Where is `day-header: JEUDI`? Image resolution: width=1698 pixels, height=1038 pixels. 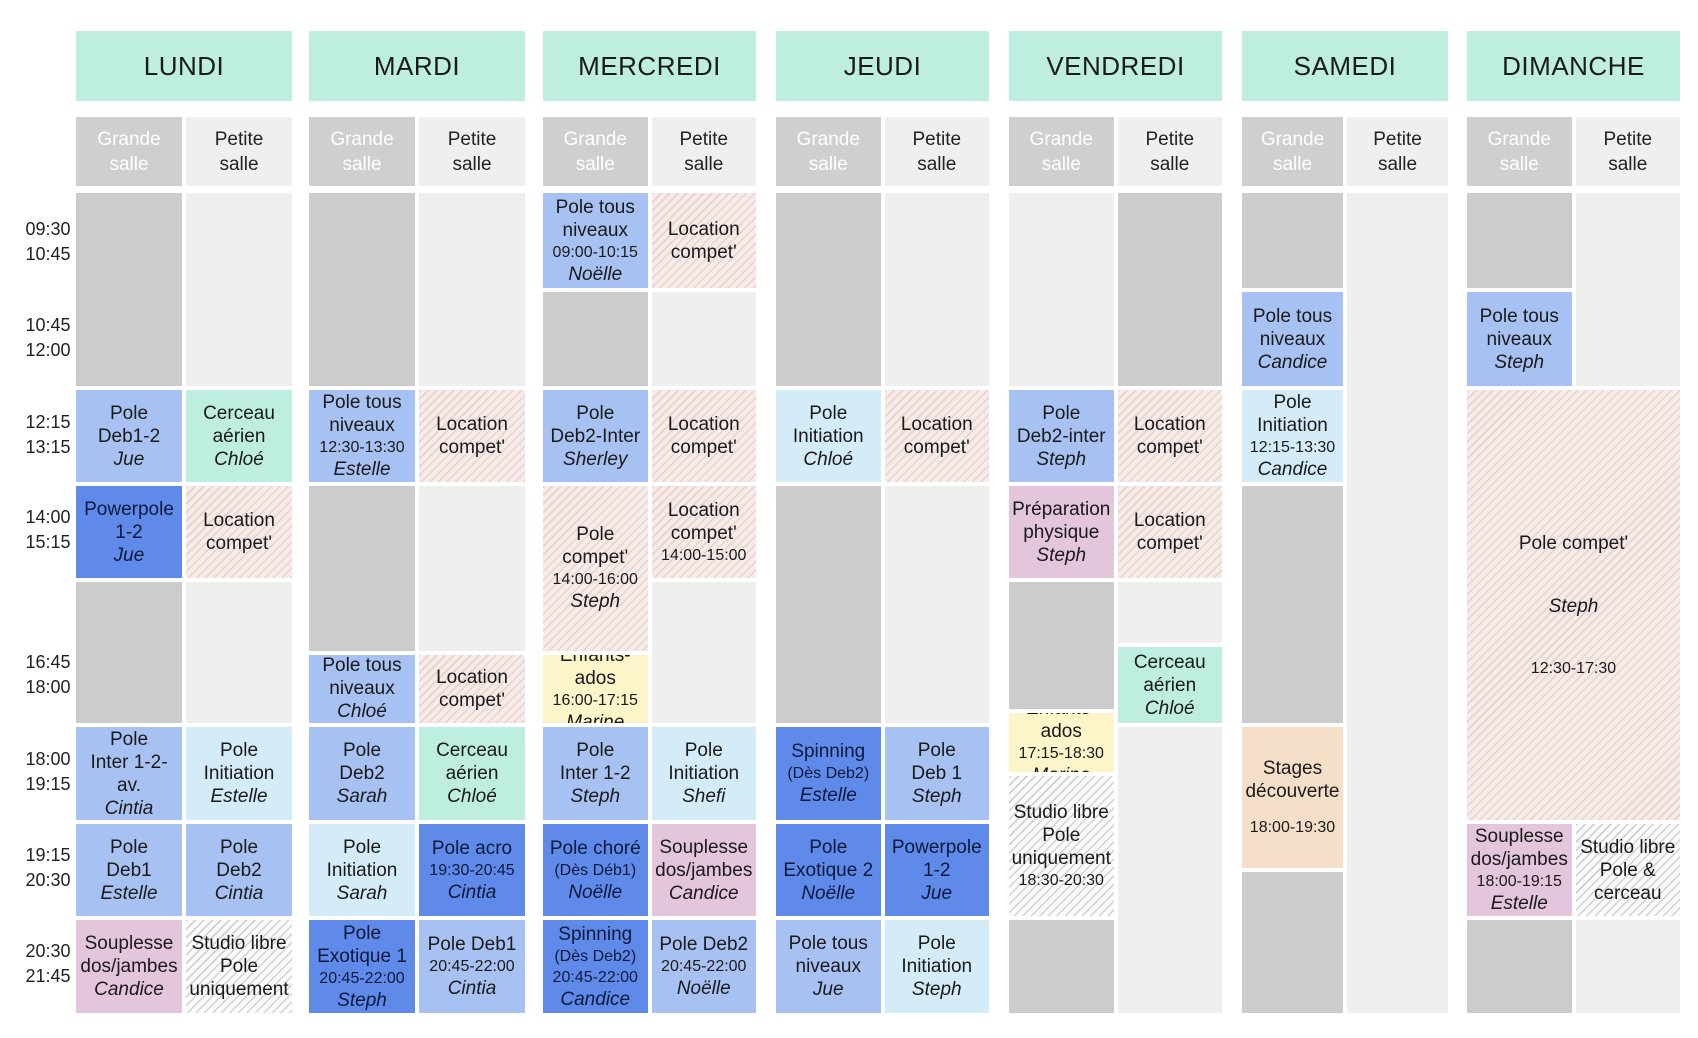 day-header: JEUDI is located at coordinates (882, 66).